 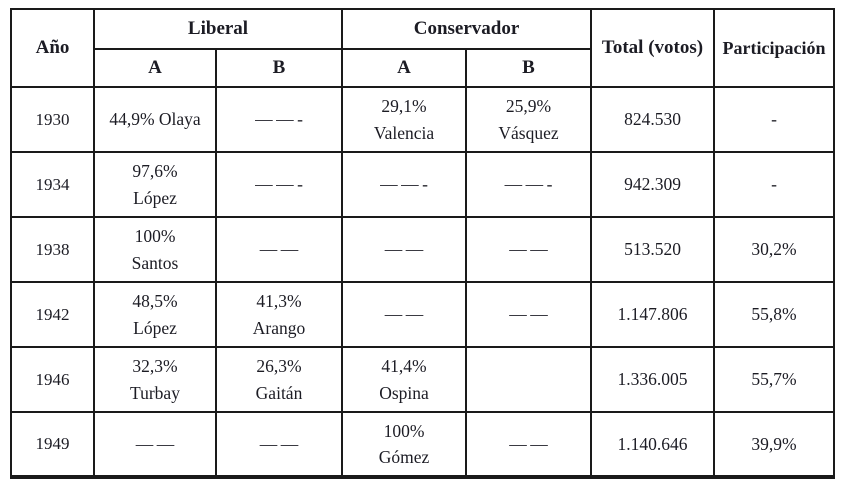 I want to click on total-votes-cell: 942.309, so click(x=653, y=184).